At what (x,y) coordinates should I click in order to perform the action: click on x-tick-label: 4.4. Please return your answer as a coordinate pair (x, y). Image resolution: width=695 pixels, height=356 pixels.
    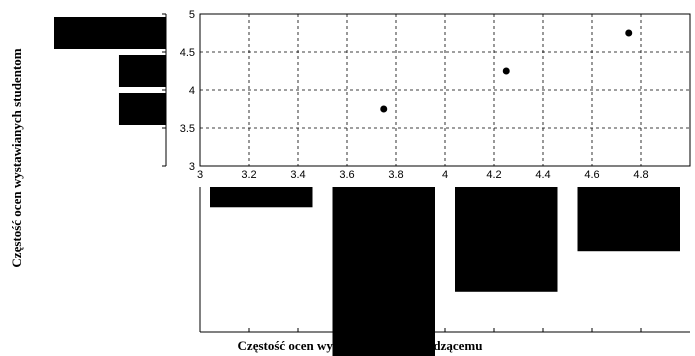
    Looking at the image, I should click on (542, 175).